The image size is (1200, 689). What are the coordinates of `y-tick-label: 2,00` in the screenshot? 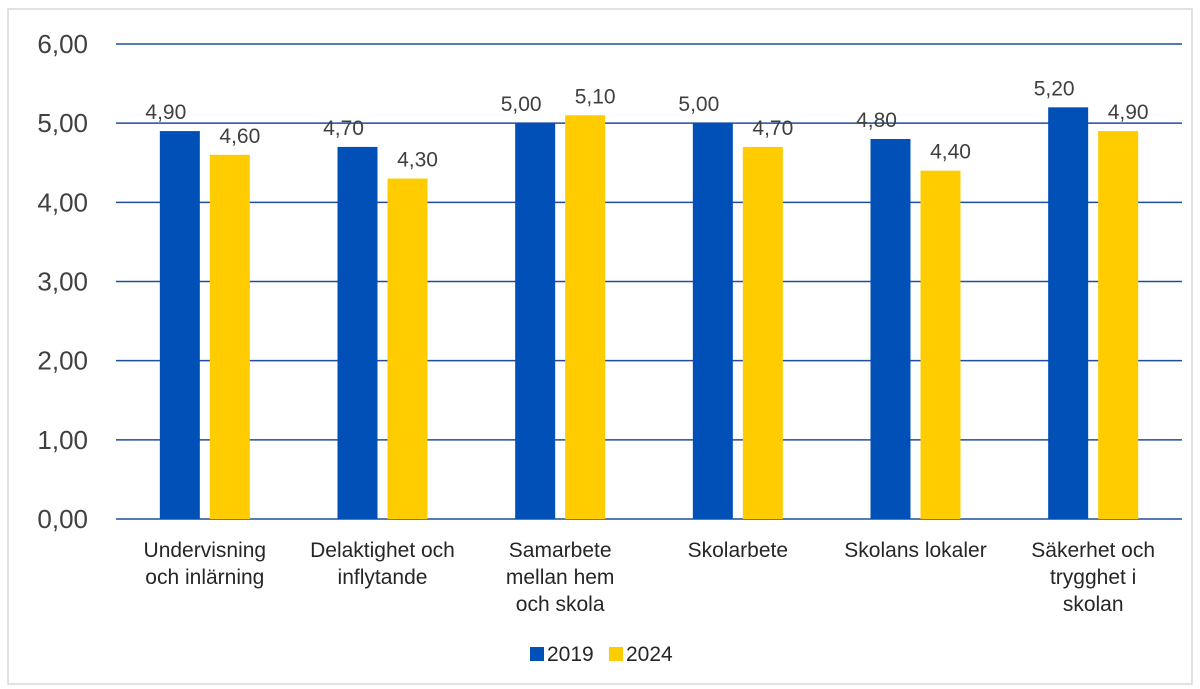 It's located at (62, 361).